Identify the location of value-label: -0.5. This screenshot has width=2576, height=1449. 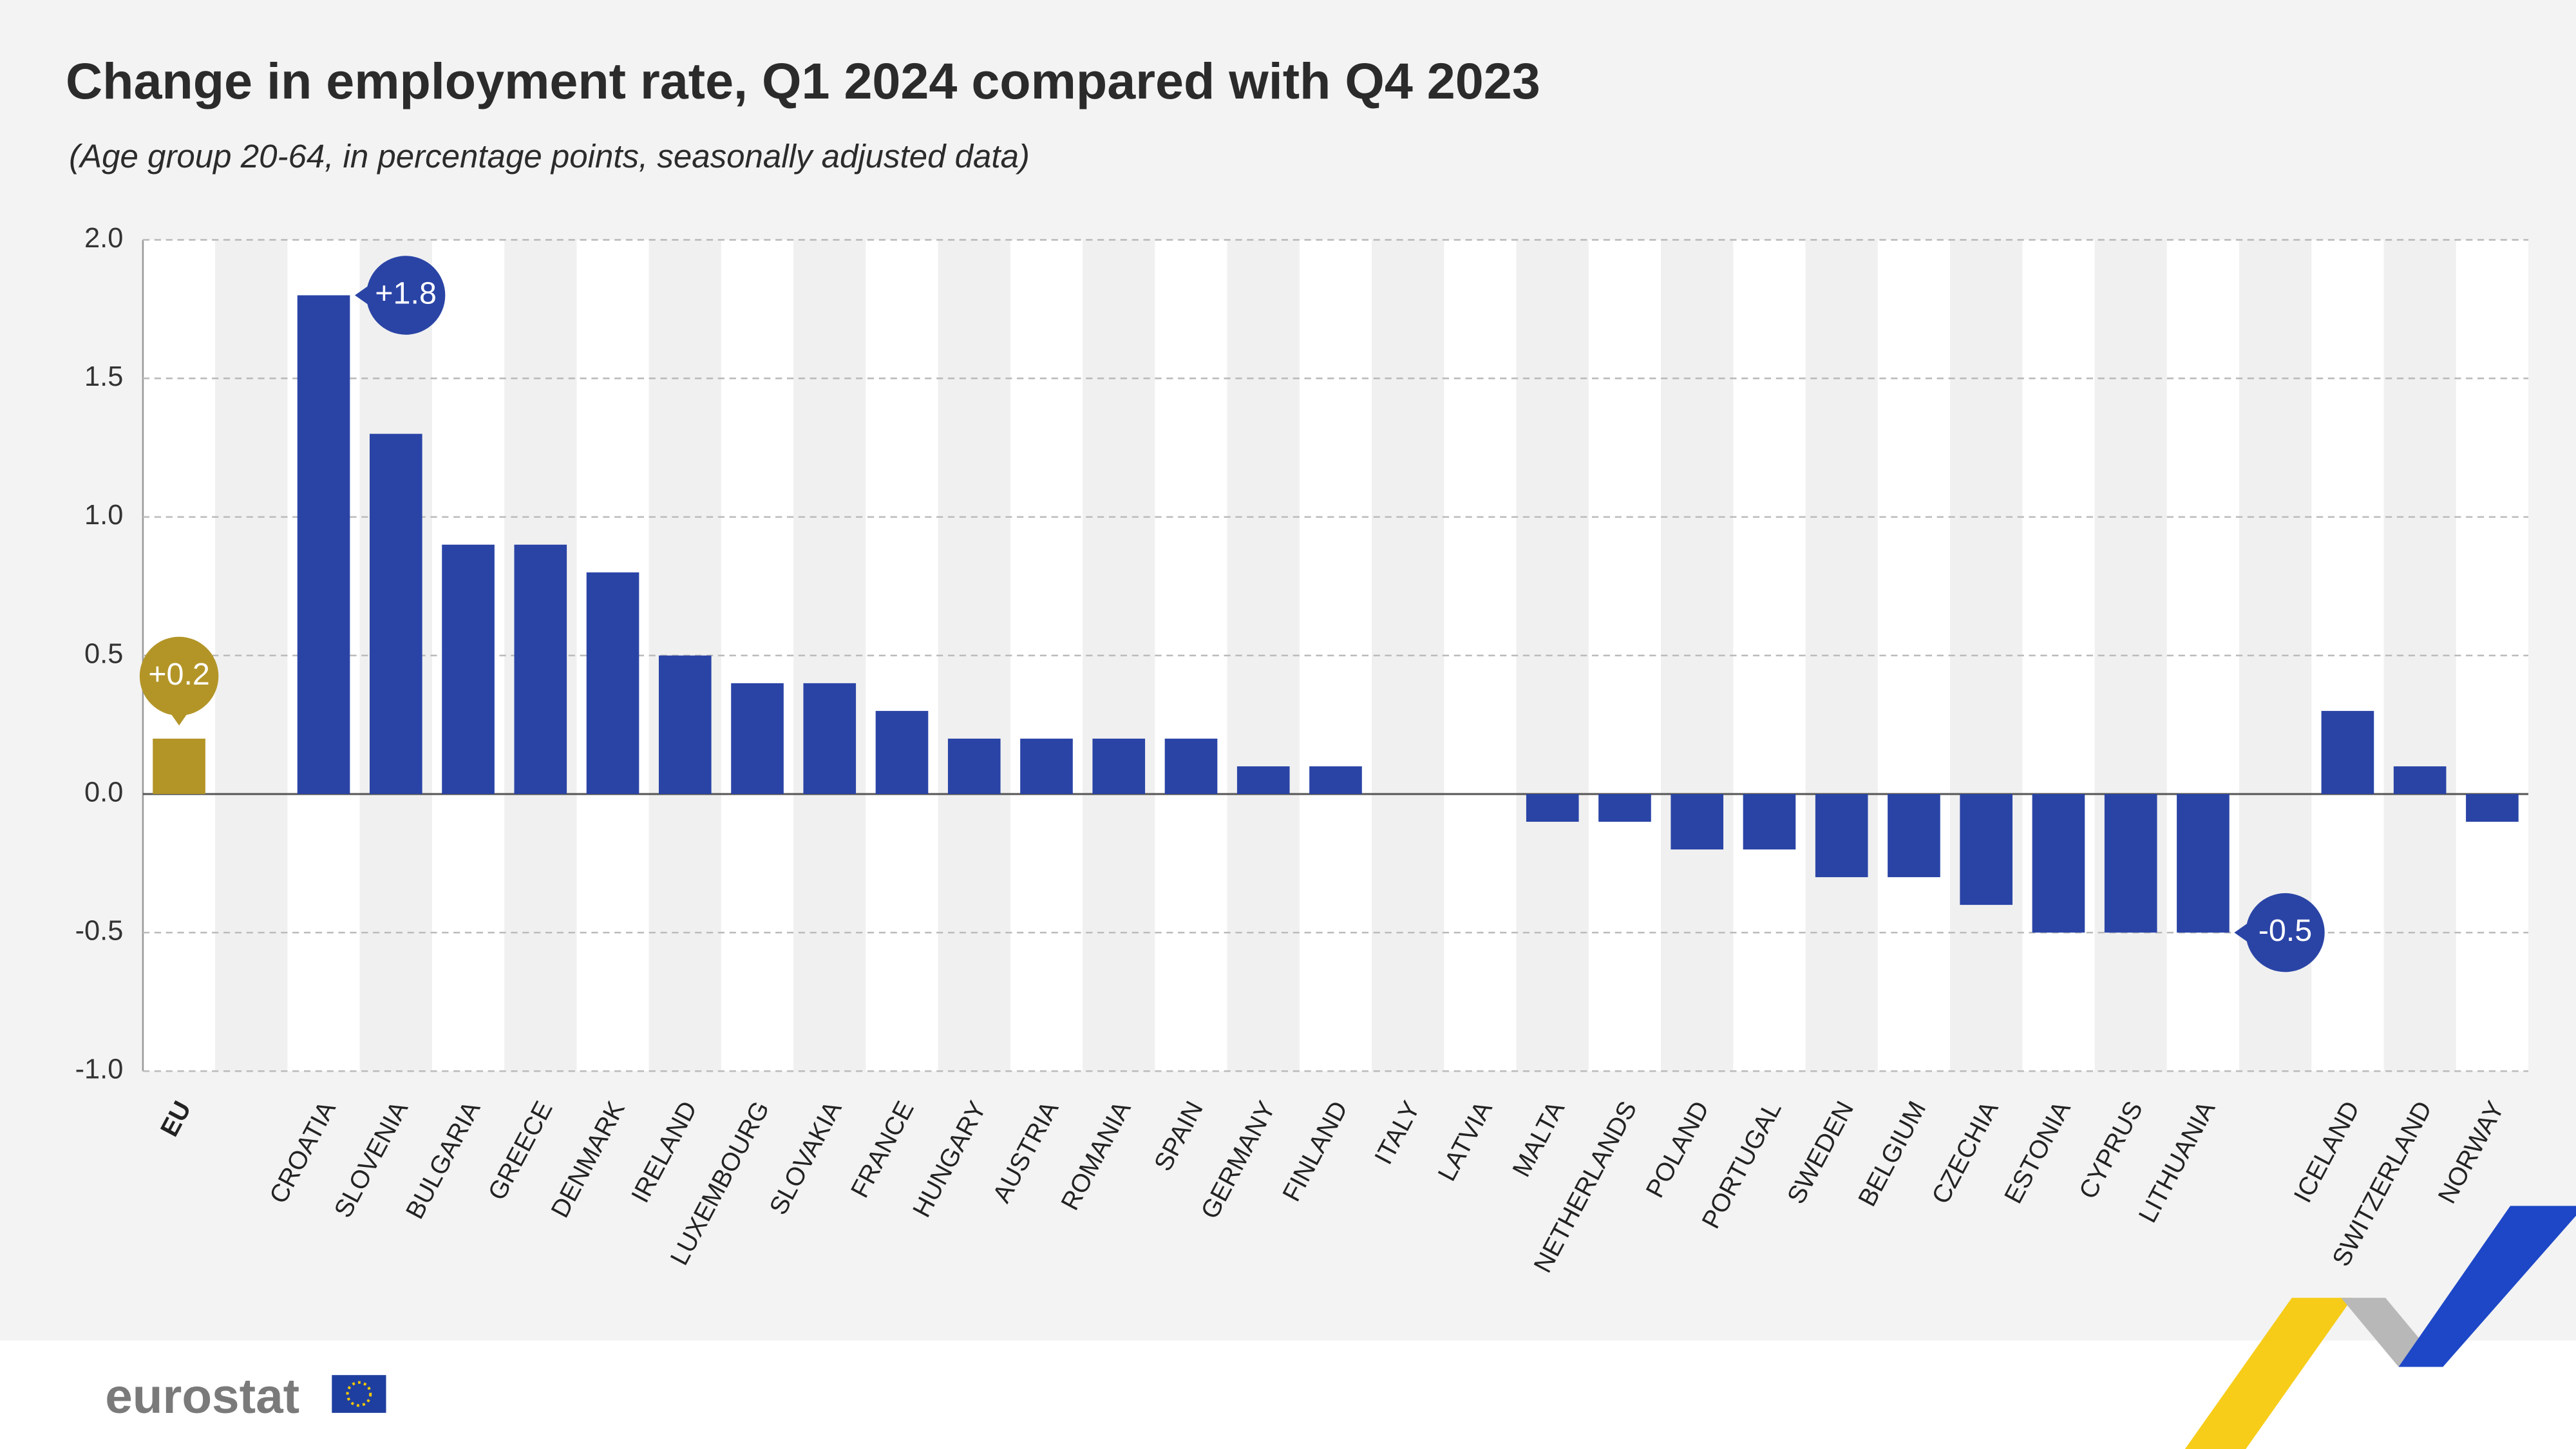
(2286, 931).